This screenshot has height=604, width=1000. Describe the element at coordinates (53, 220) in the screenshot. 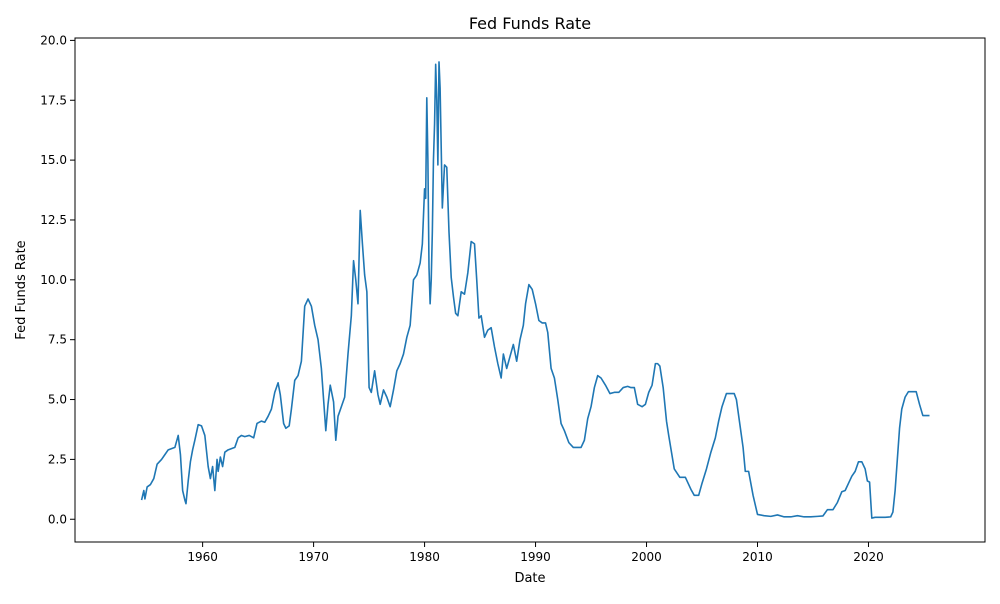

I see `y-tick-label: 12.5` at that location.